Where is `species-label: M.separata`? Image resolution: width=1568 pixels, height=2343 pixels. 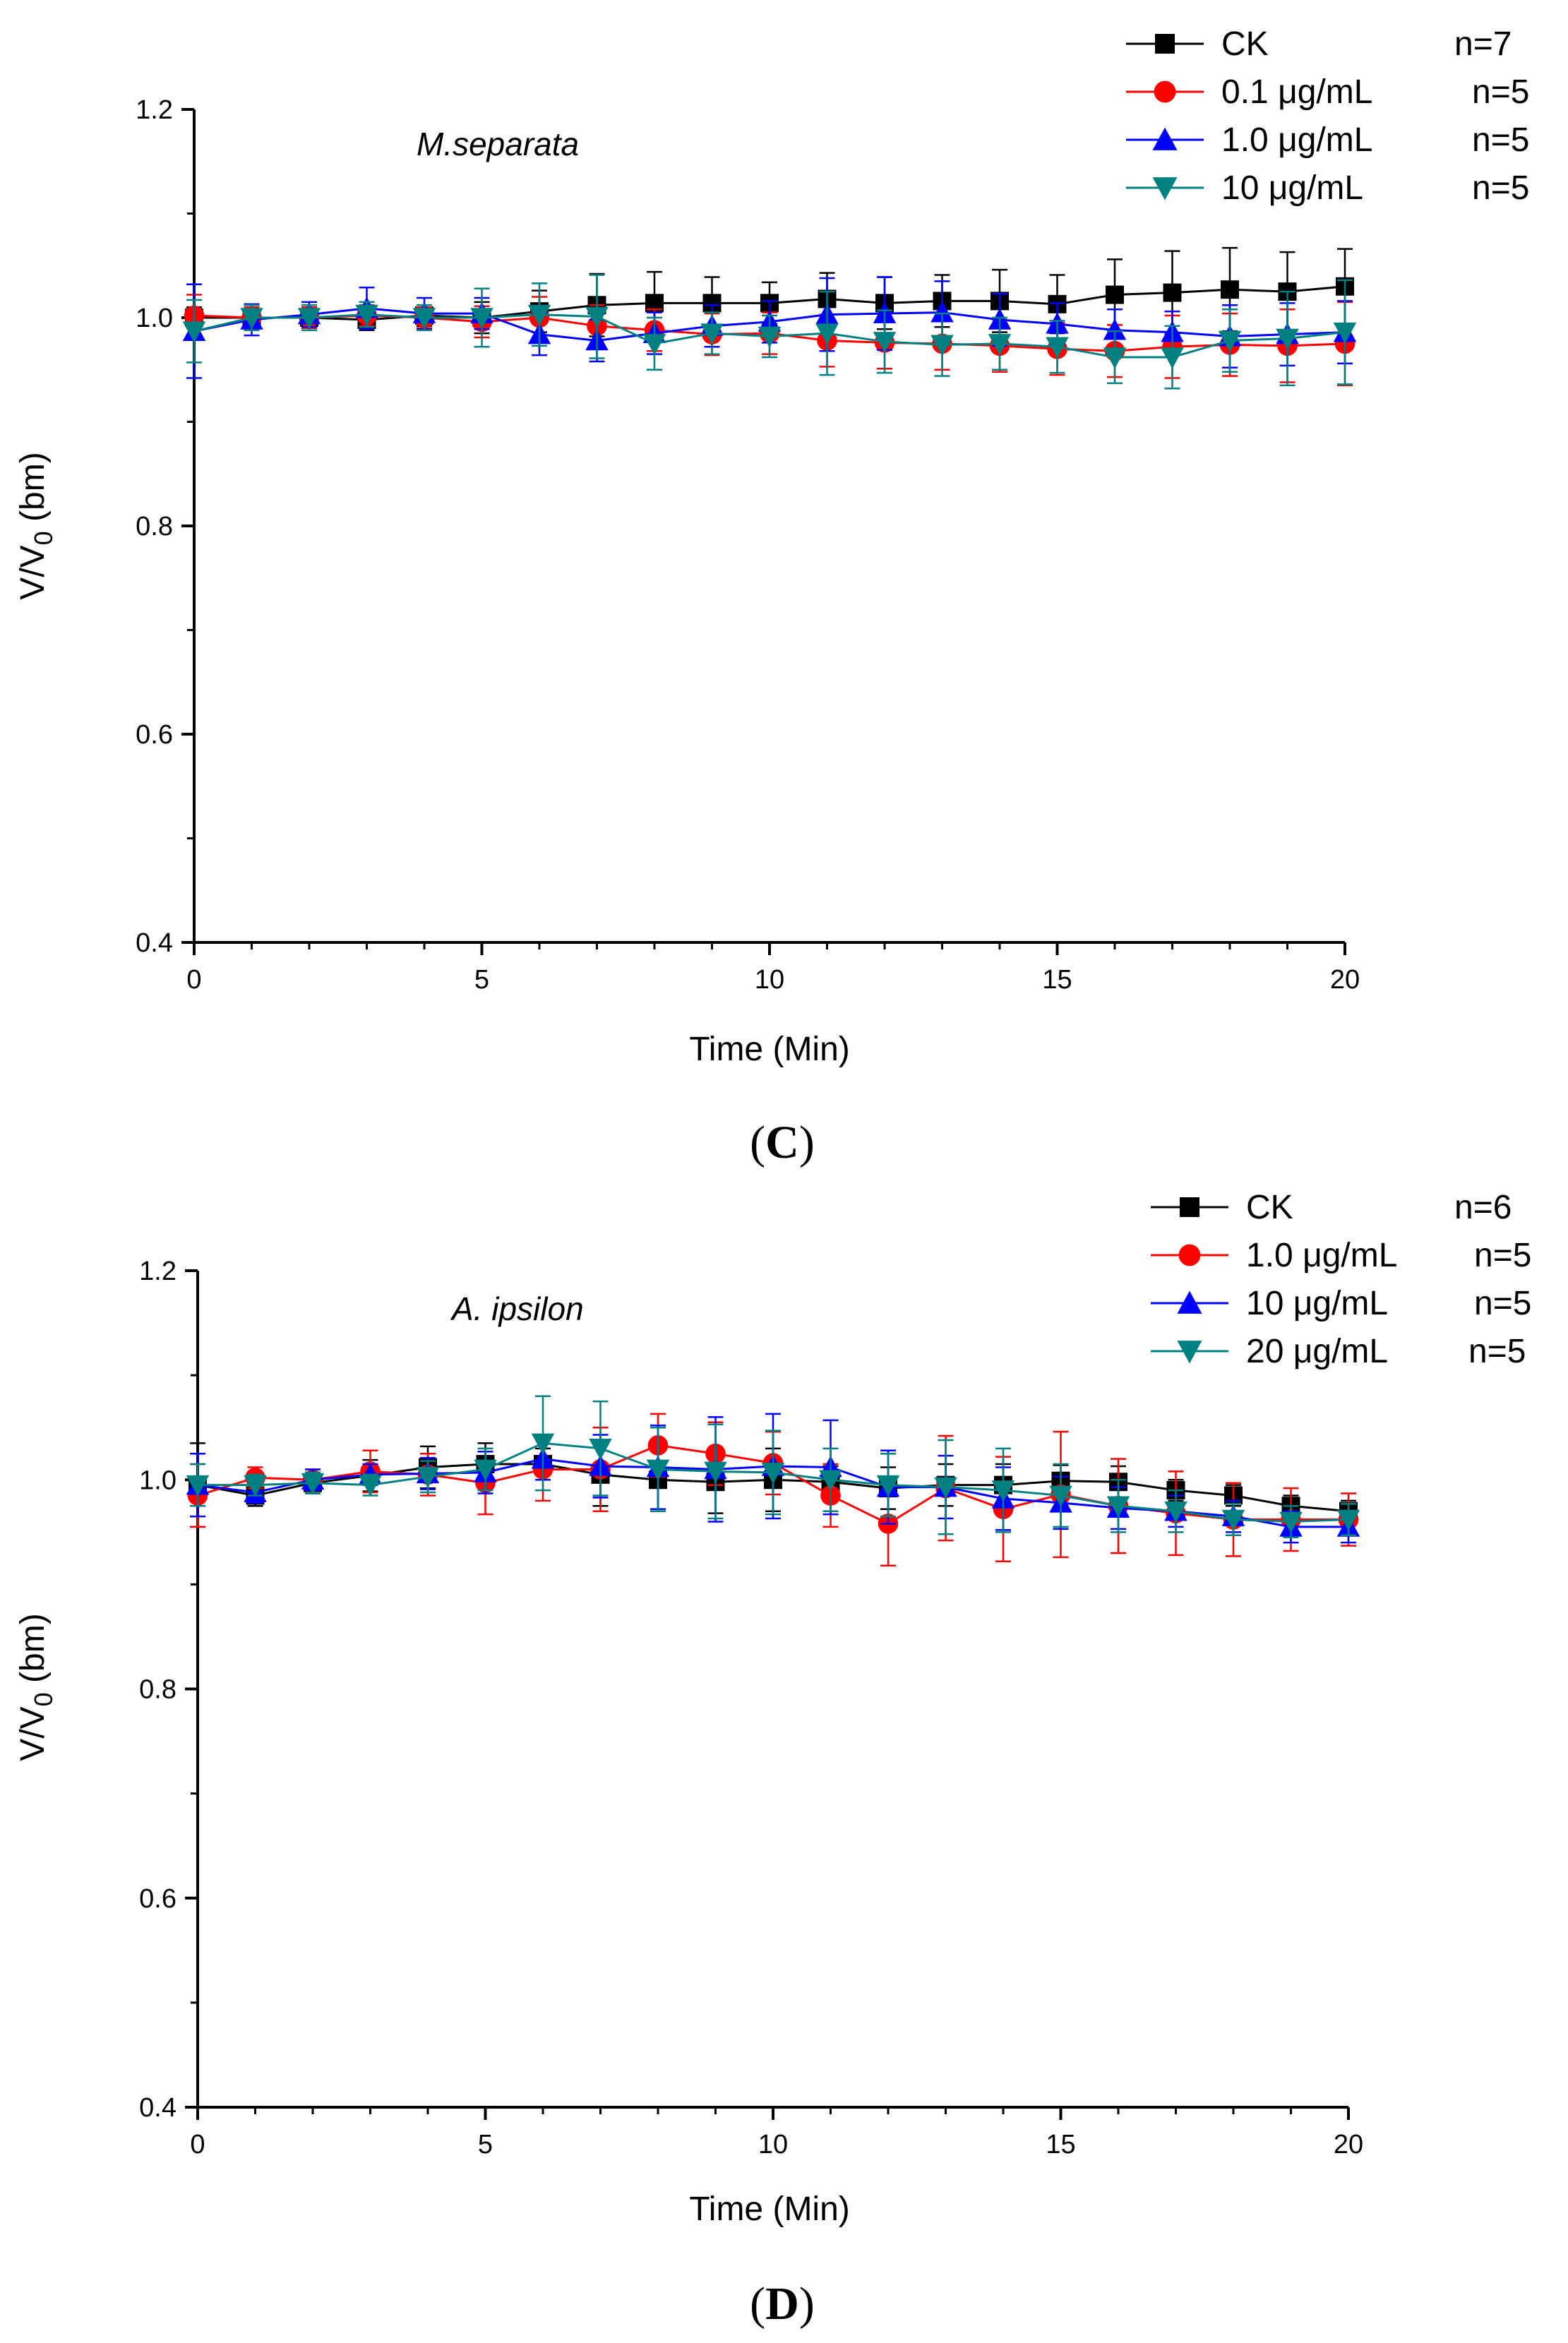 species-label: M.separata is located at coordinates (498, 144).